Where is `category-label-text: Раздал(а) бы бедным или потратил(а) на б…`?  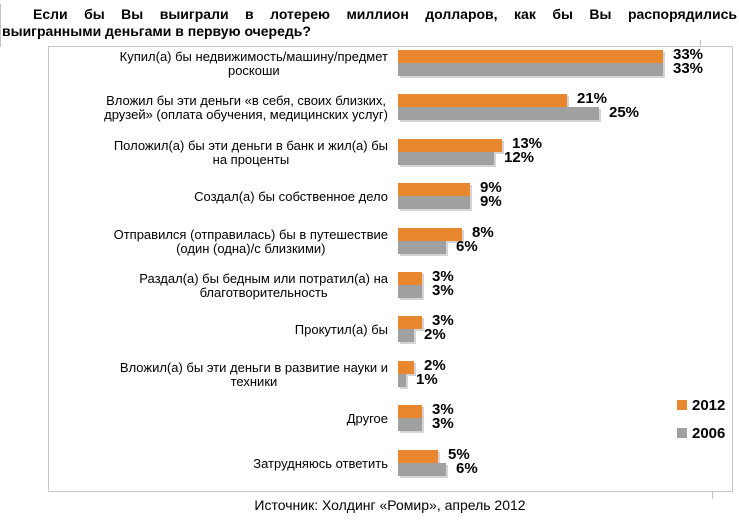 category-label-text: Раздал(а) бы бедным или потратил(а) на б… is located at coordinates (263, 285).